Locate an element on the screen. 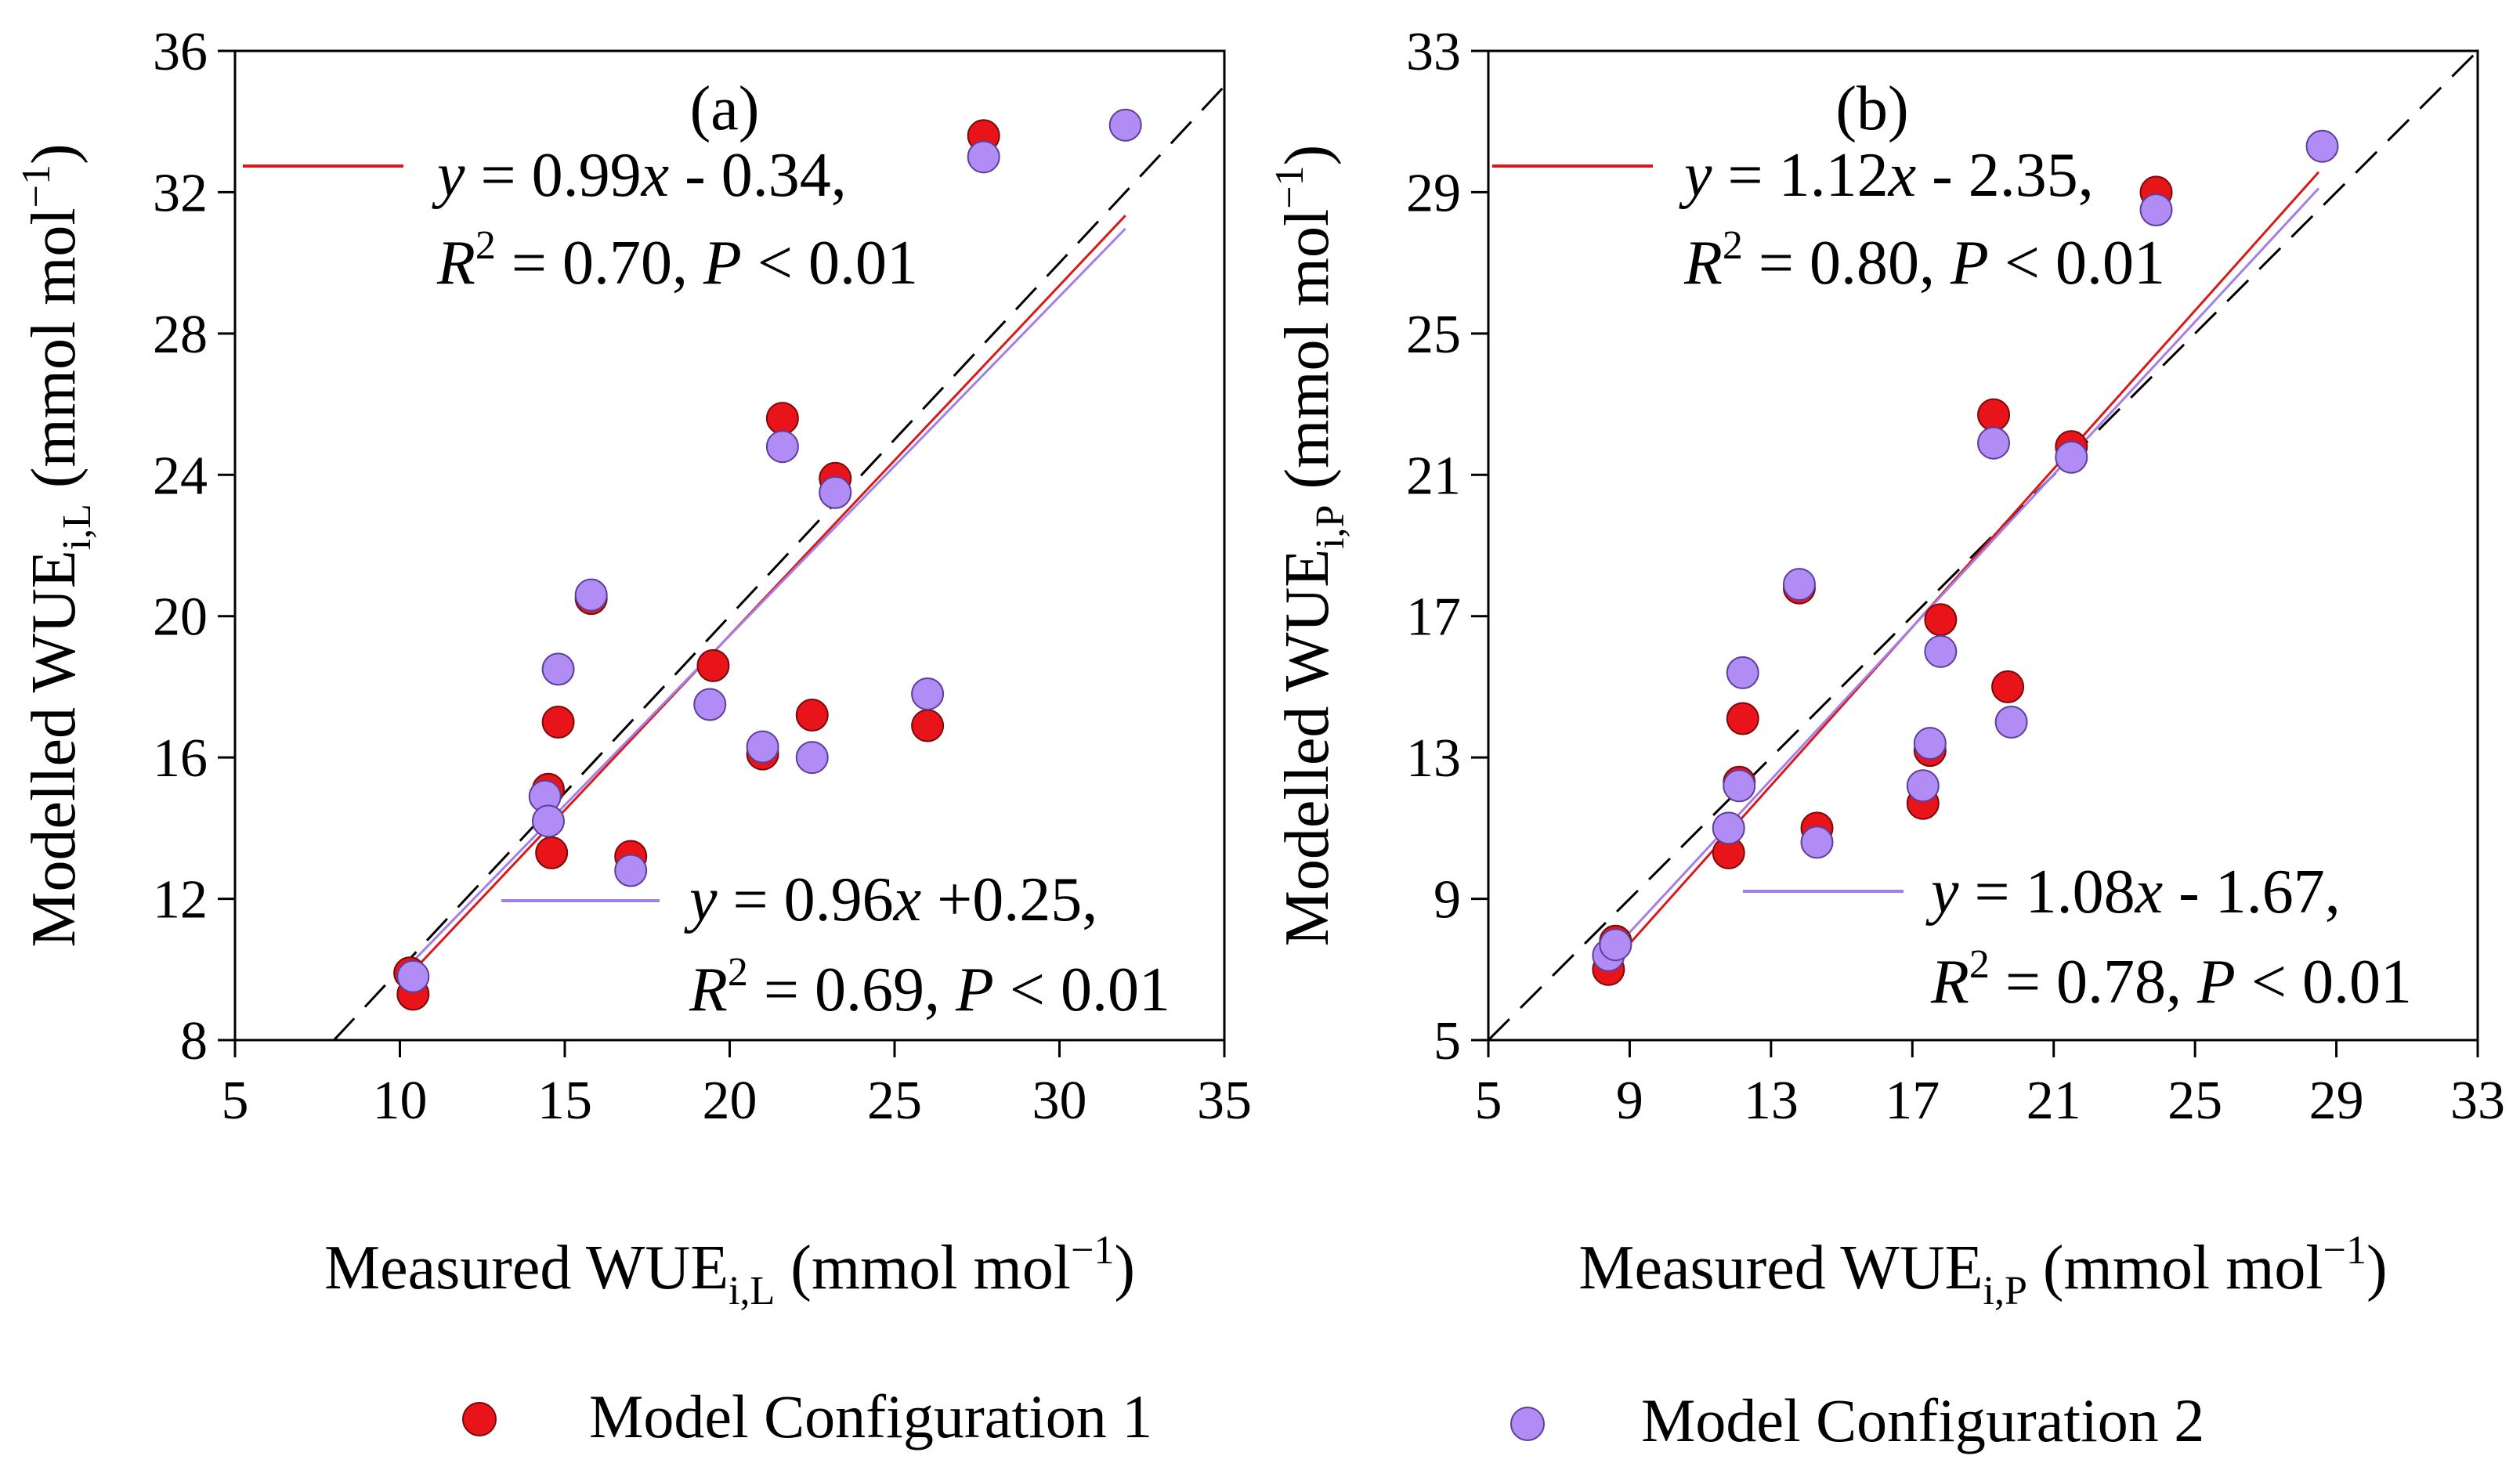 This screenshot has height=1474, width=2520. y-axis-label: Modelled WUEi,L (mmol mol−1) is located at coordinates (56, 545).